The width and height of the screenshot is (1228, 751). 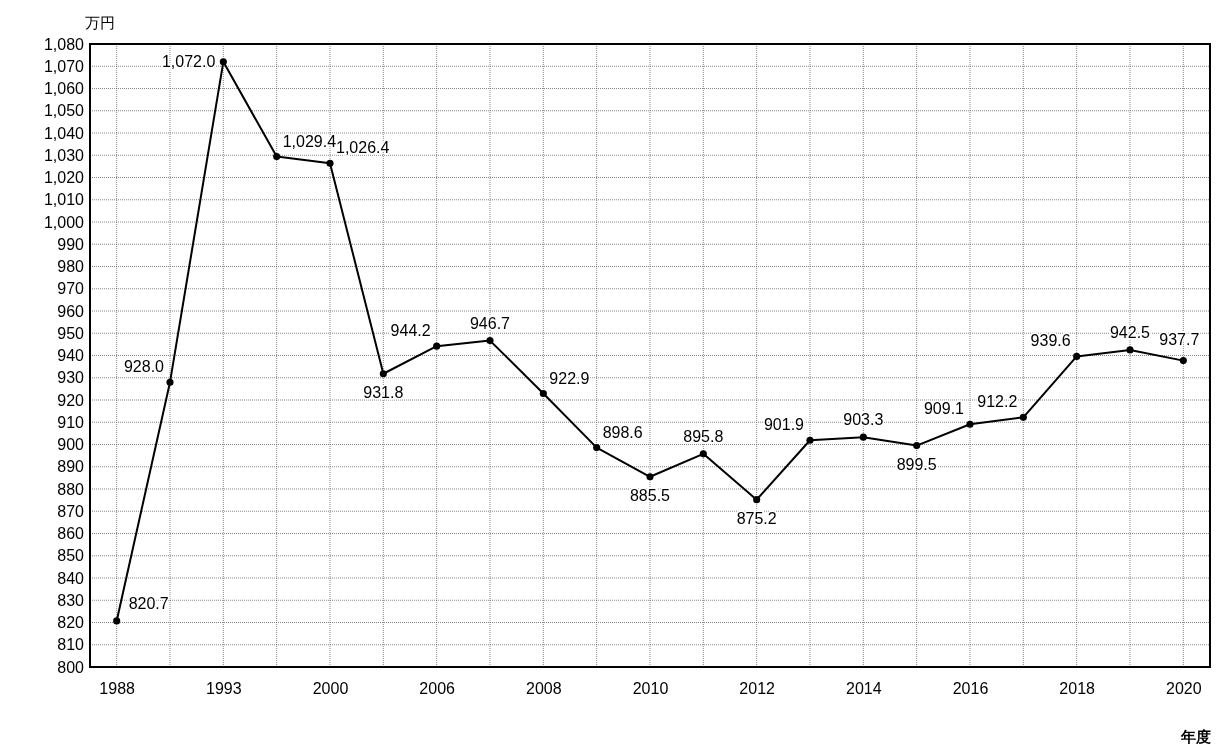 What do you see at coordinates (71, 244) in the screenshot?
I see `y-tick-label: 990` at bounding box center [71, 244].